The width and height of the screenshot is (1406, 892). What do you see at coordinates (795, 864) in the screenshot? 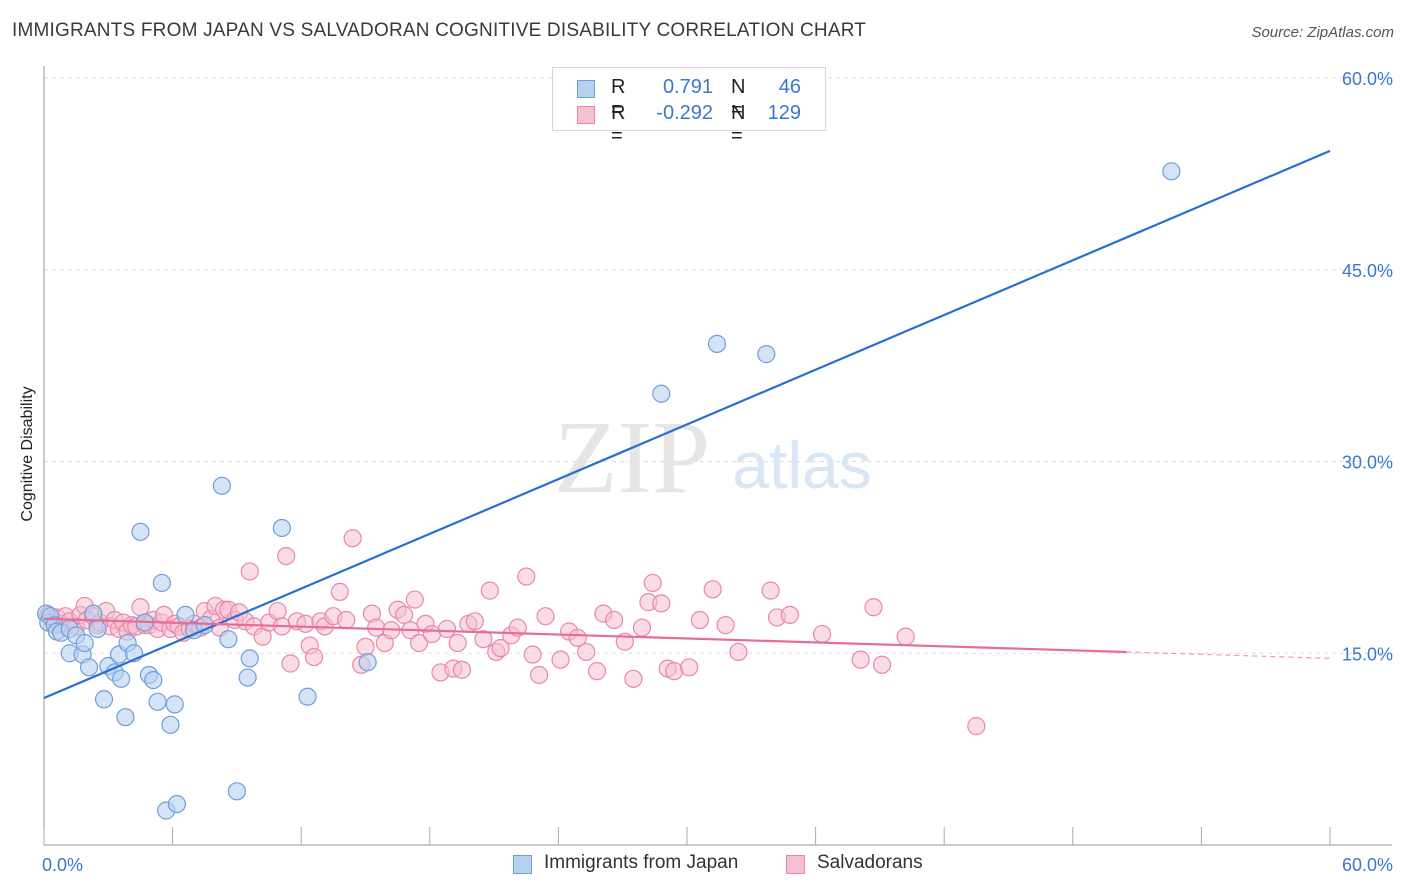
I see `bottom-swatch-salvadorans` at bounding box center [795, 864].